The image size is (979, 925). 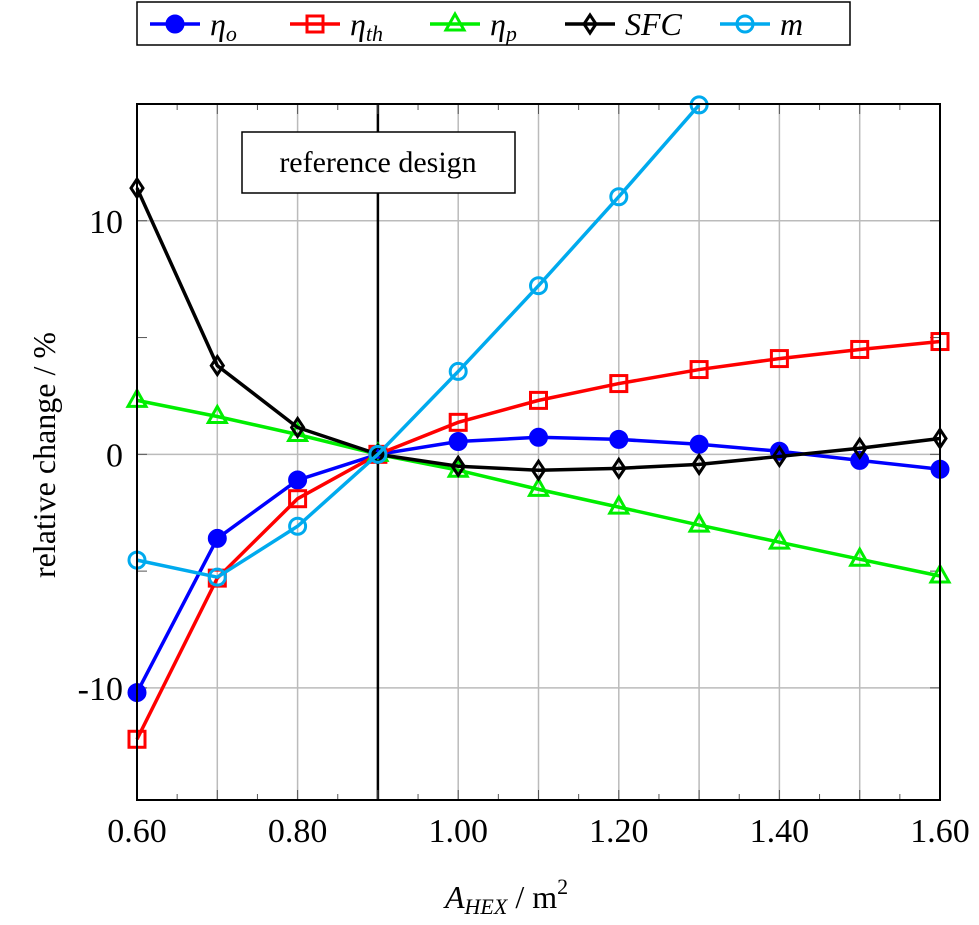 I want to click on legend-label: SFC, so click(x=654, y=24).